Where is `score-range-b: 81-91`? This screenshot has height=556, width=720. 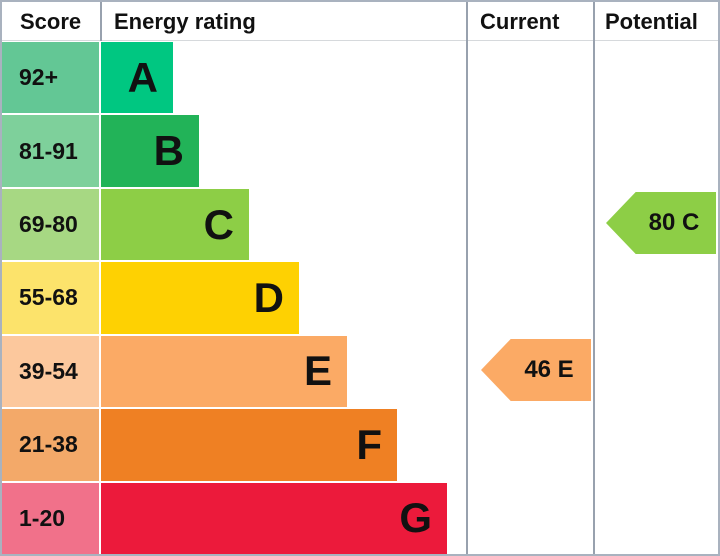
score-range-b: 81-91 is located at coordinates (50, 151).